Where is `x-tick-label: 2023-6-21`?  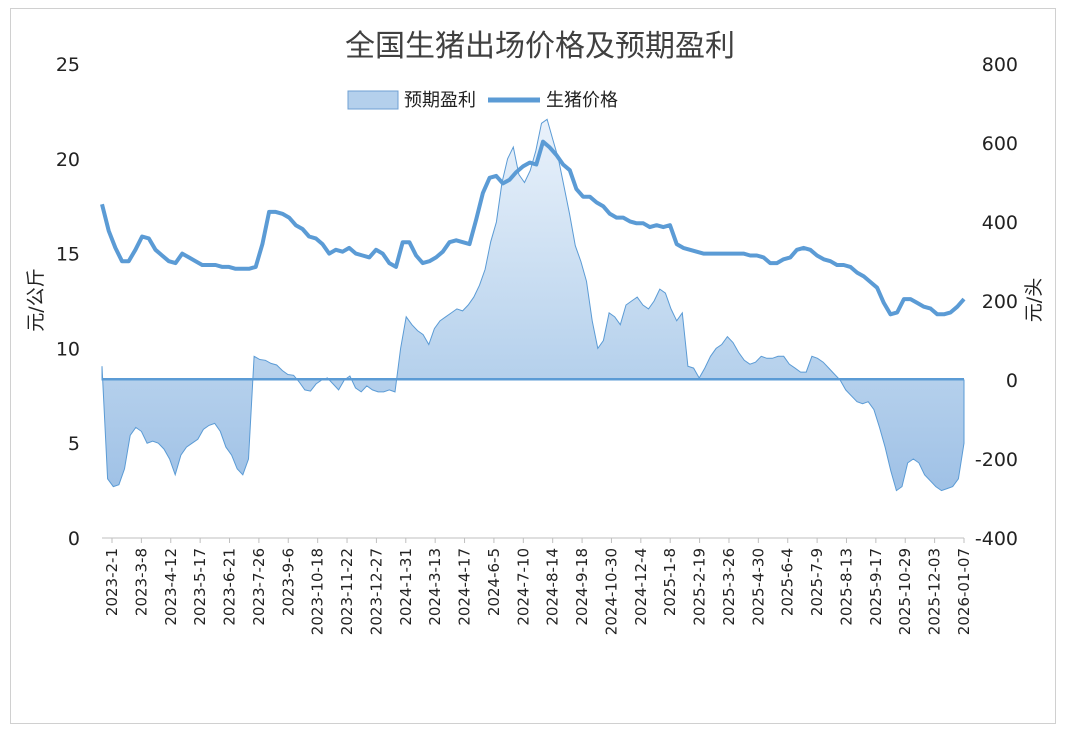 x-tick-label: 2023-6-21 is located at coordinates (230, 587).